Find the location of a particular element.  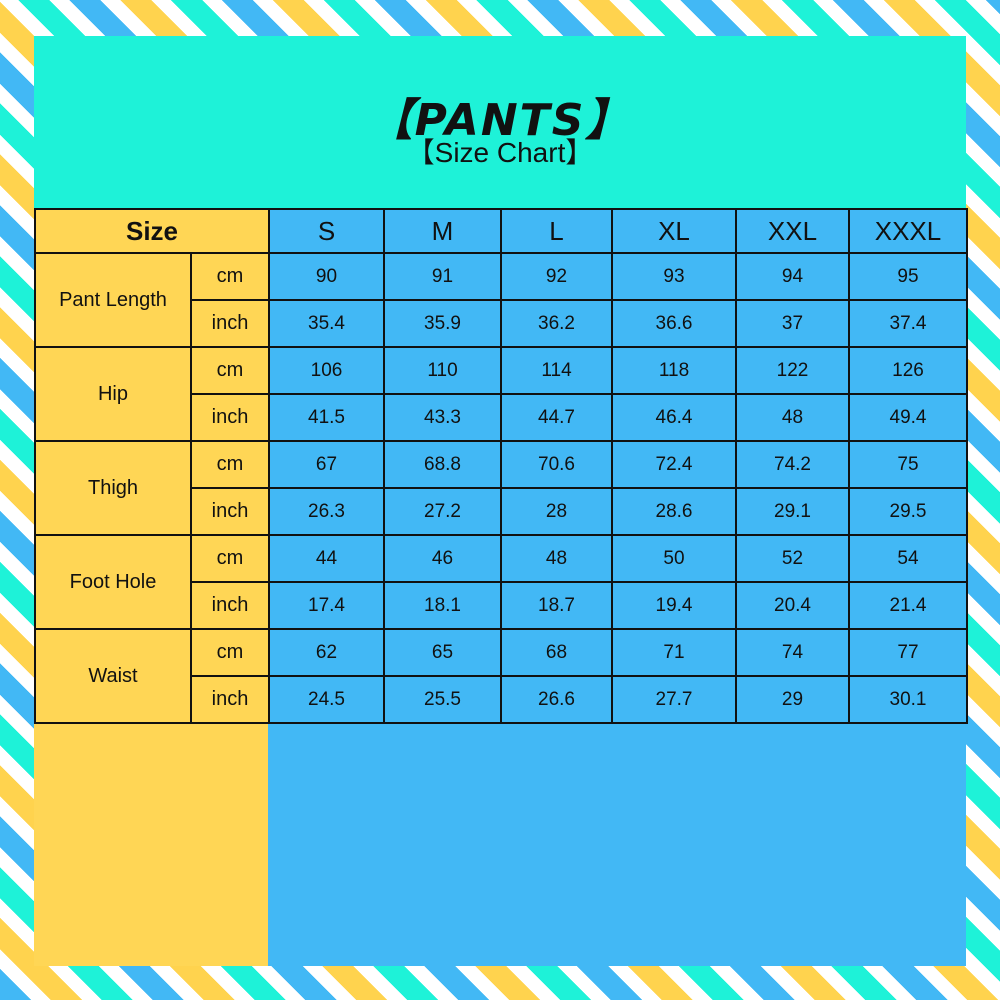

value-cell: 90 is located at coordinates (326, 276).